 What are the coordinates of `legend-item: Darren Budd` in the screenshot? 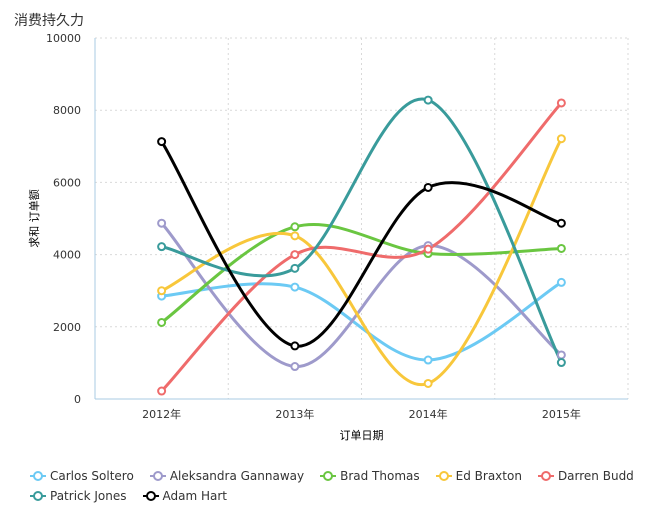 It's located at (586, 476).